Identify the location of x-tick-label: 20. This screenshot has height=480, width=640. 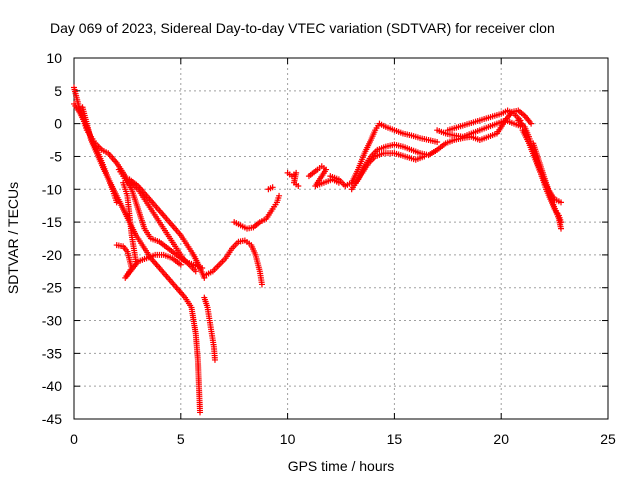
(501, 439).